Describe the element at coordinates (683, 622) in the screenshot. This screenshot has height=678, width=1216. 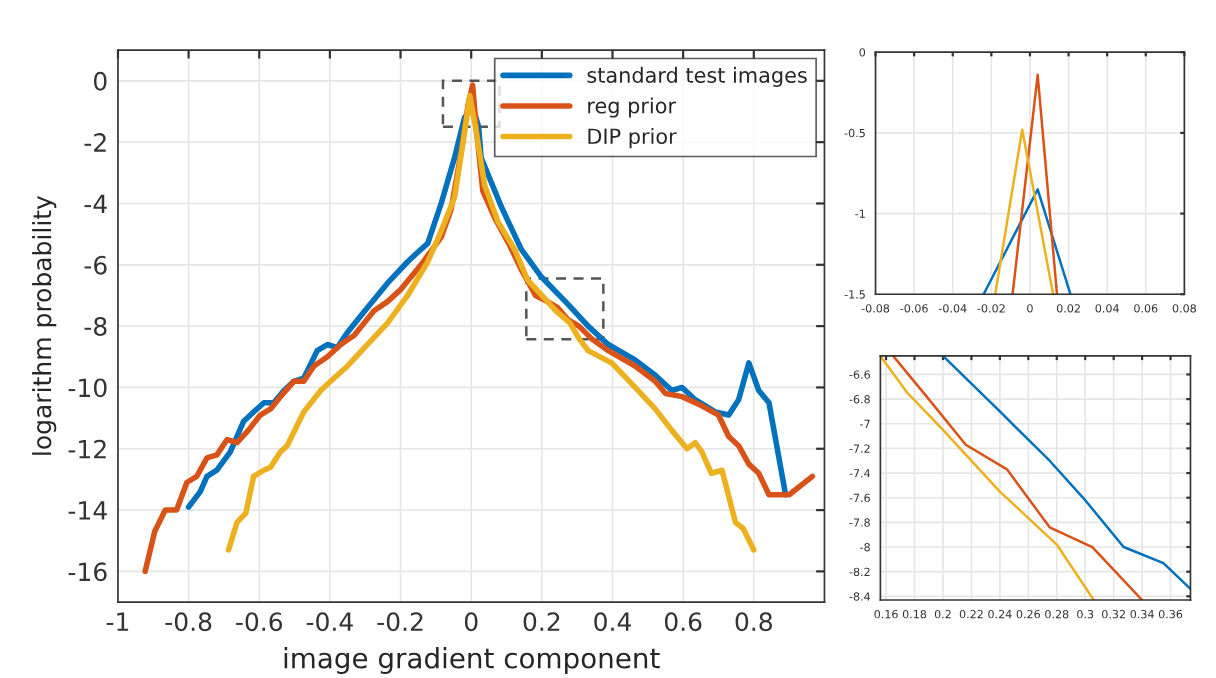
I see `x-tick-label: 0.6` at that location.